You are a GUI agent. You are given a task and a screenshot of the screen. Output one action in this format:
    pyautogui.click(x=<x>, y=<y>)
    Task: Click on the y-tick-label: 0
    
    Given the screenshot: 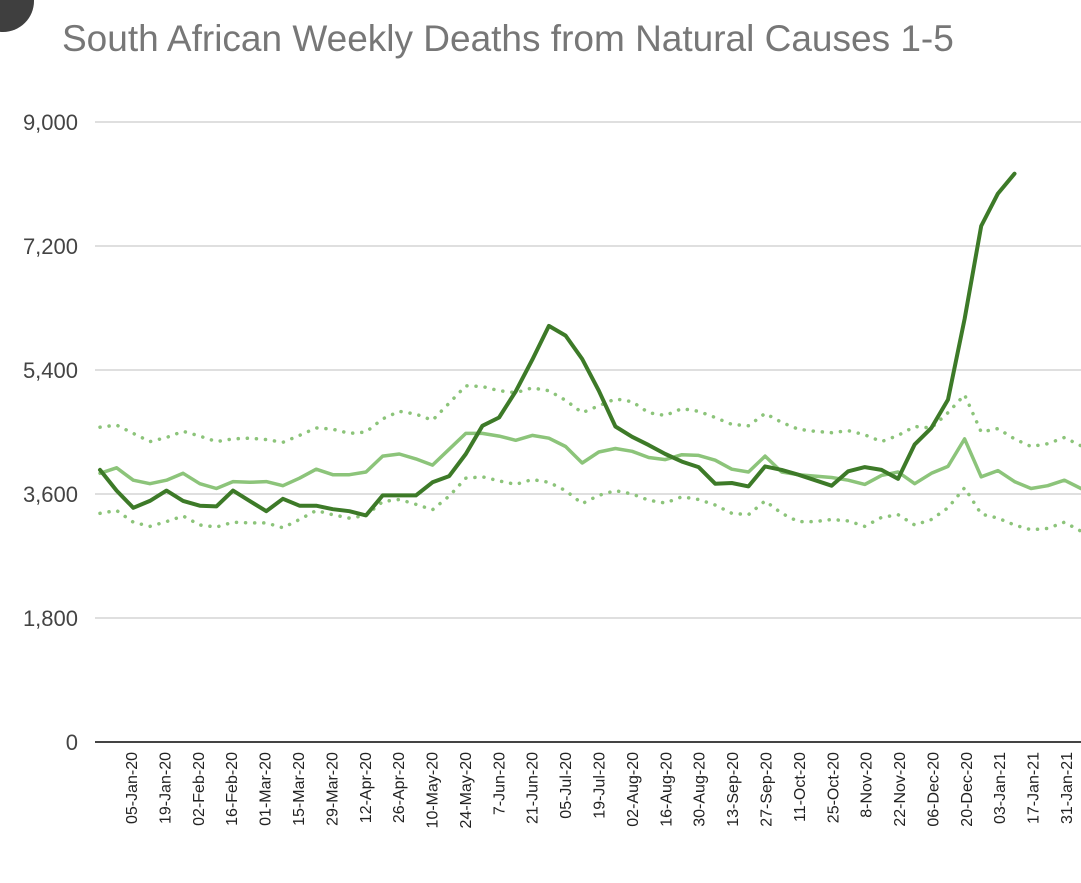 What is the action you would take?
    pyautogui.click(x=72, y=742)
    